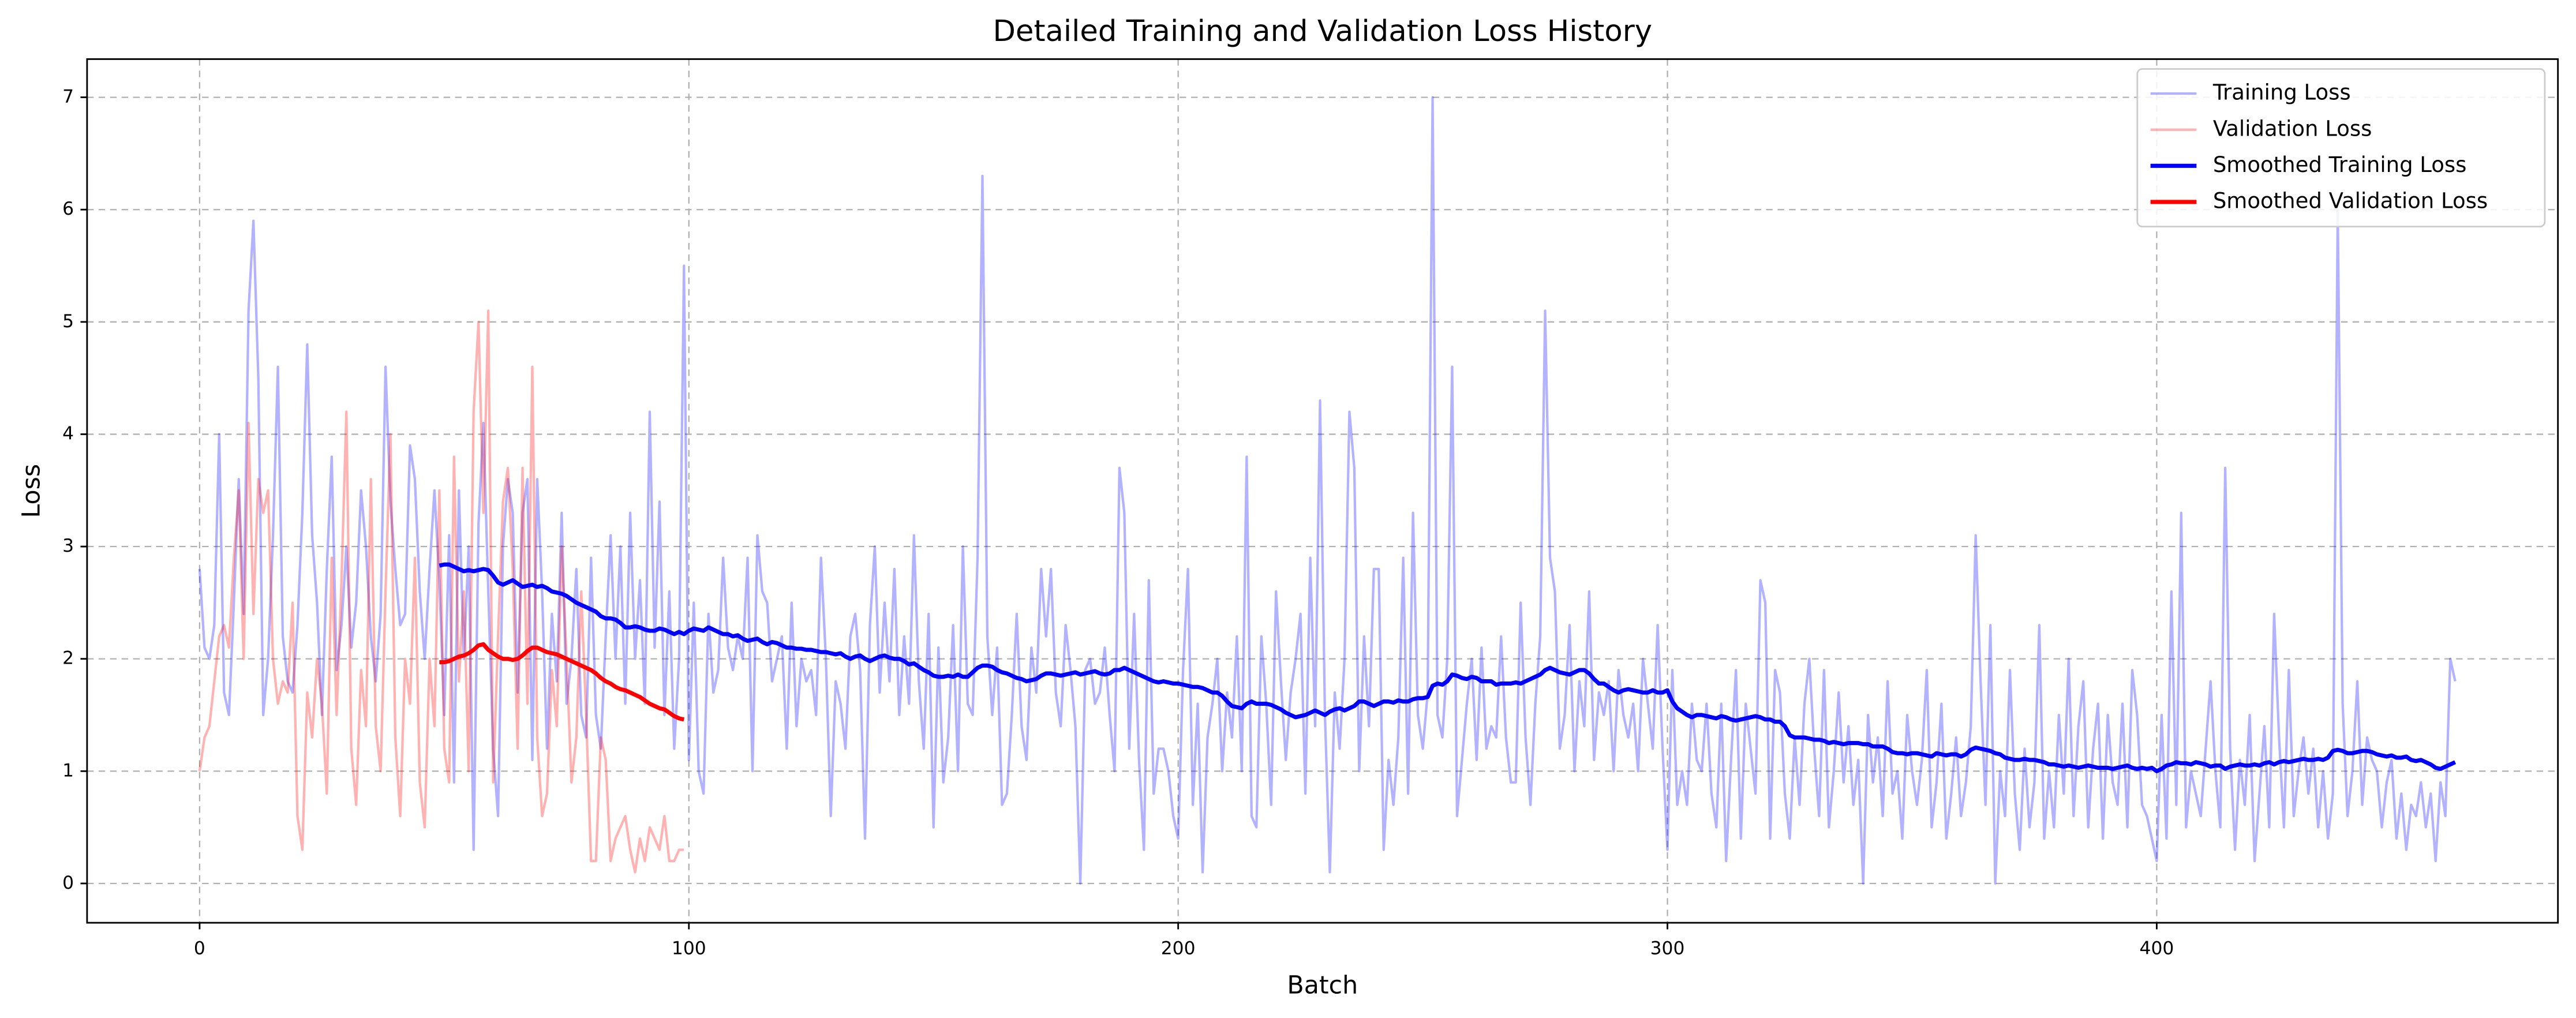 This screenshot has width=2576, height=1018. What do you see at coordinates (2157, 948) in the screenshot?
I see `x-tick-label: 400` at bounding box center [2157, 948].